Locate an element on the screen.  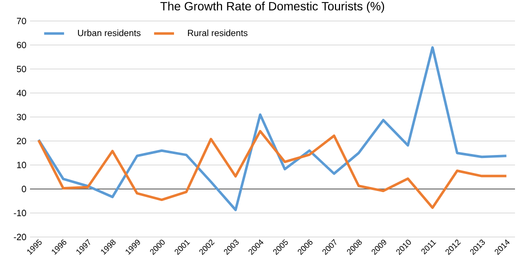
y-tick-label: 70 is located at coordinates (21, 21).